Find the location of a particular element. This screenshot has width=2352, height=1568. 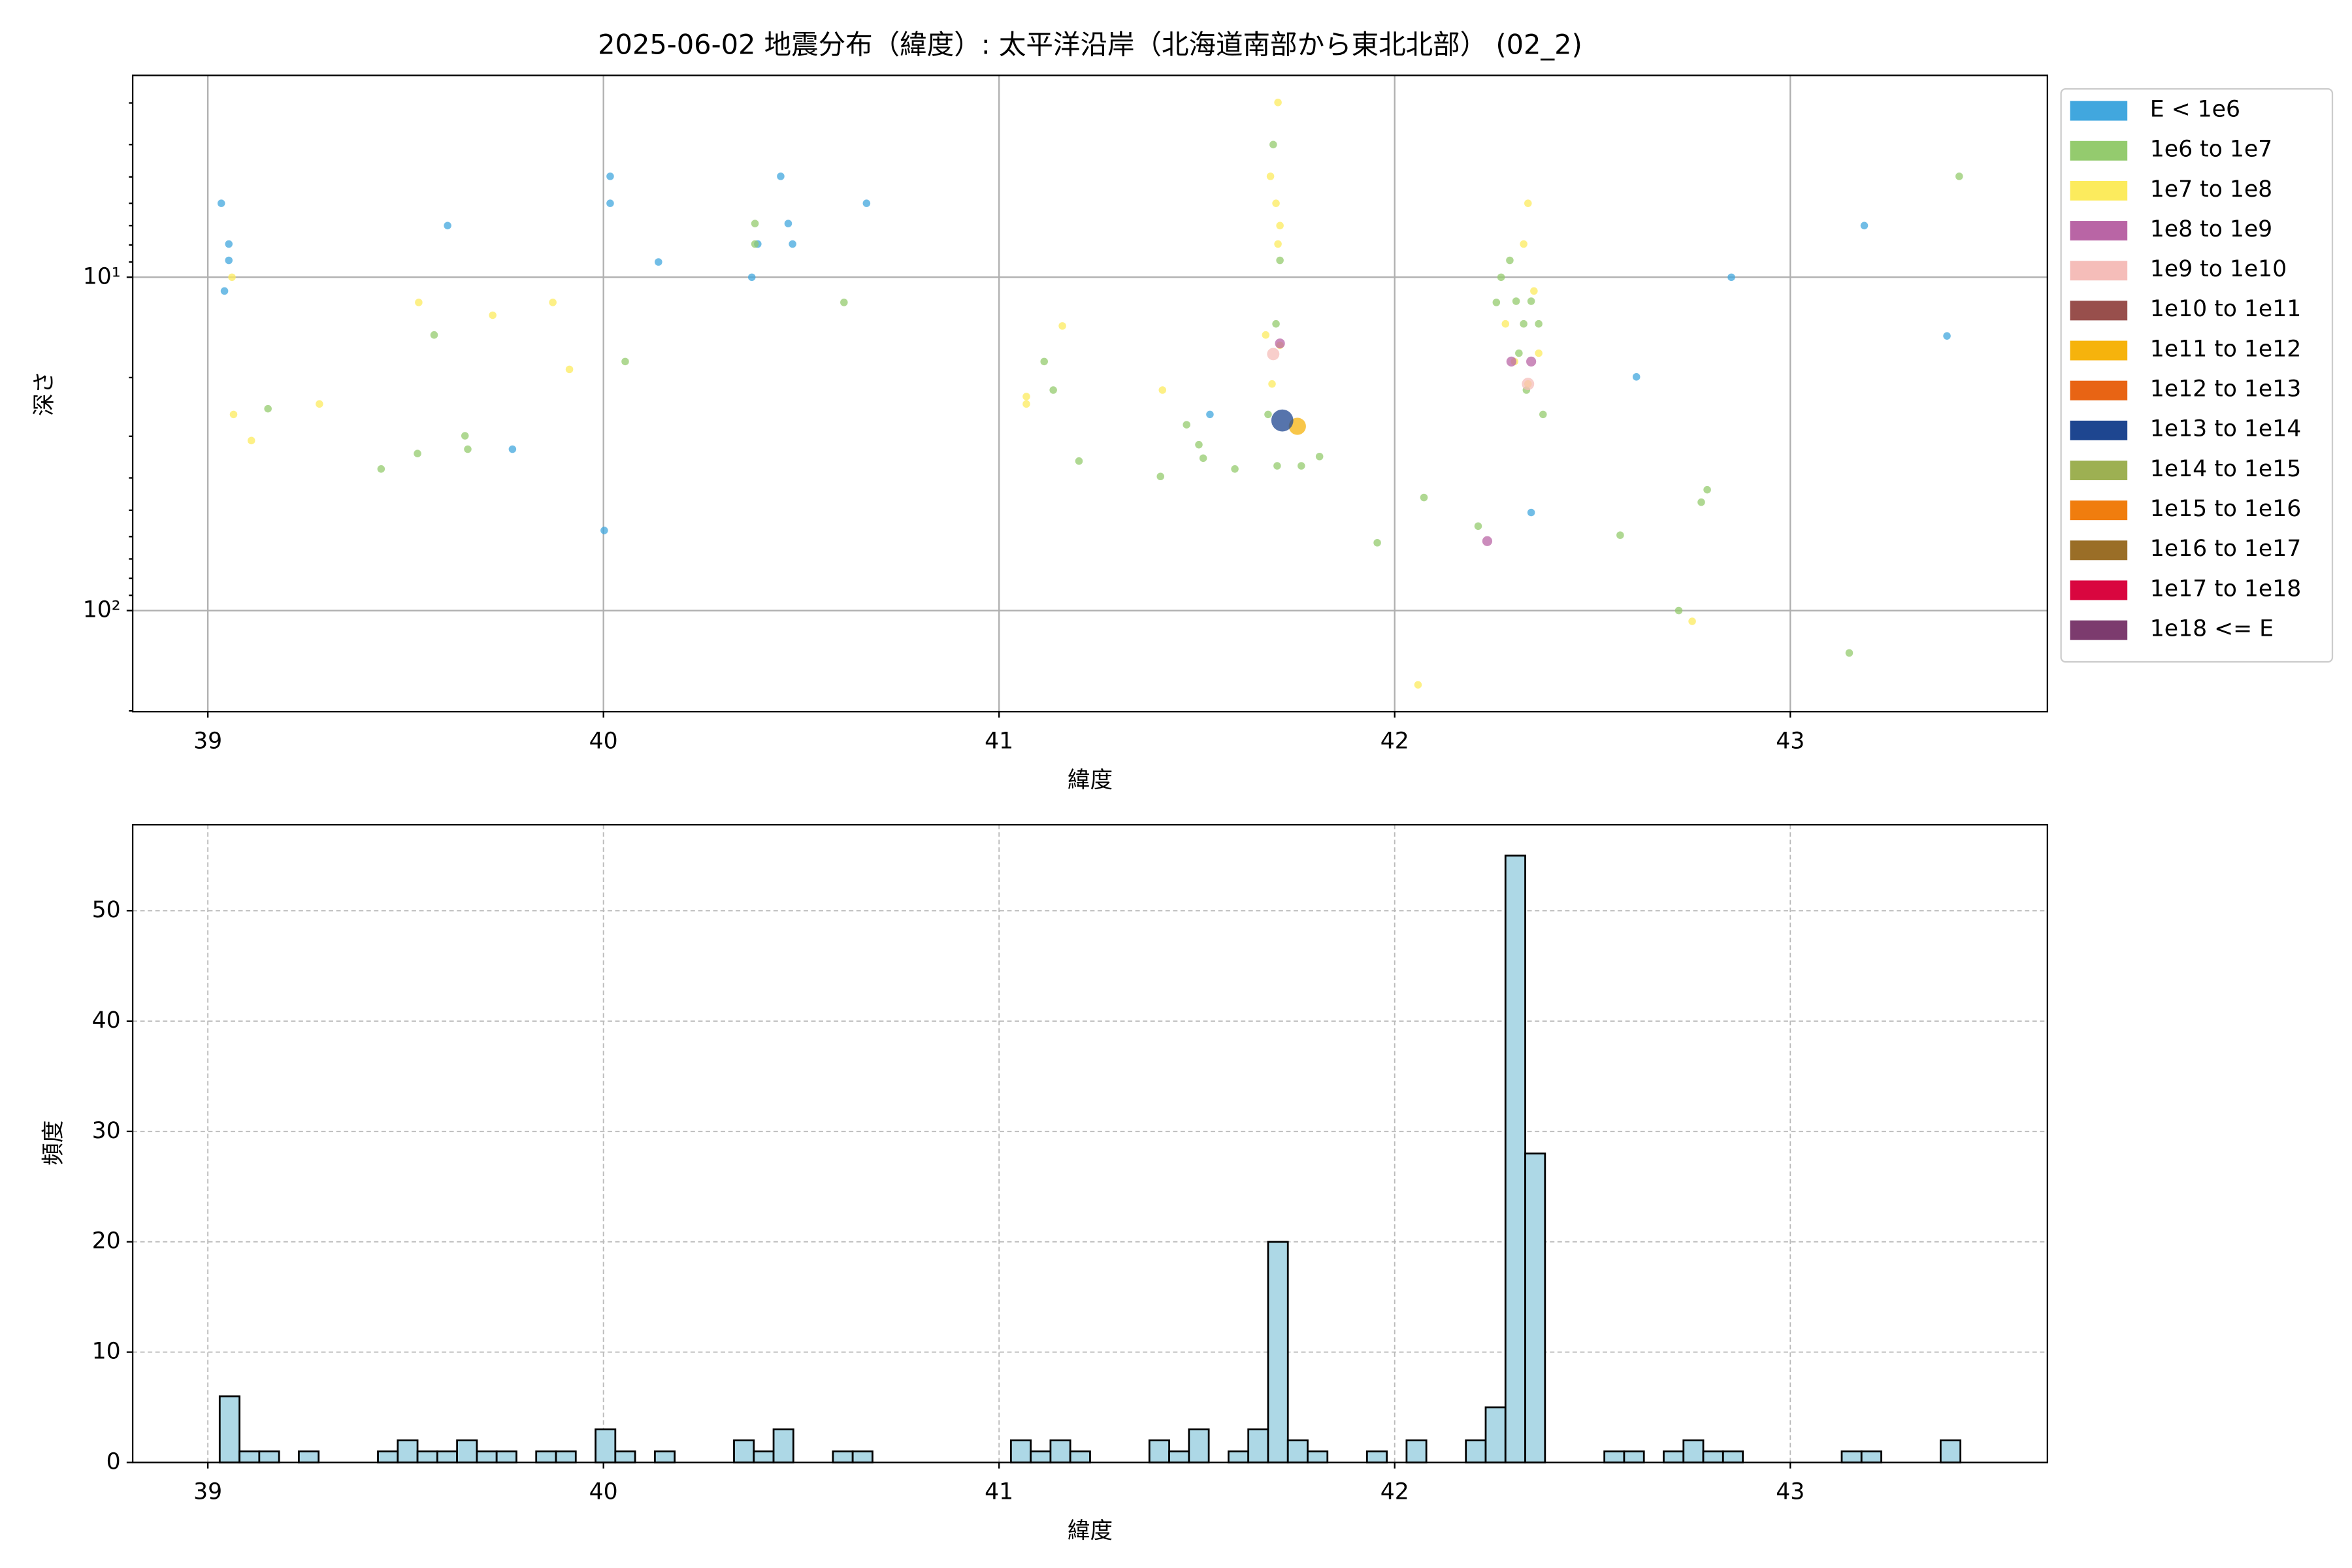

x-tick-label: 43 is located at coordinates (1790, 741).